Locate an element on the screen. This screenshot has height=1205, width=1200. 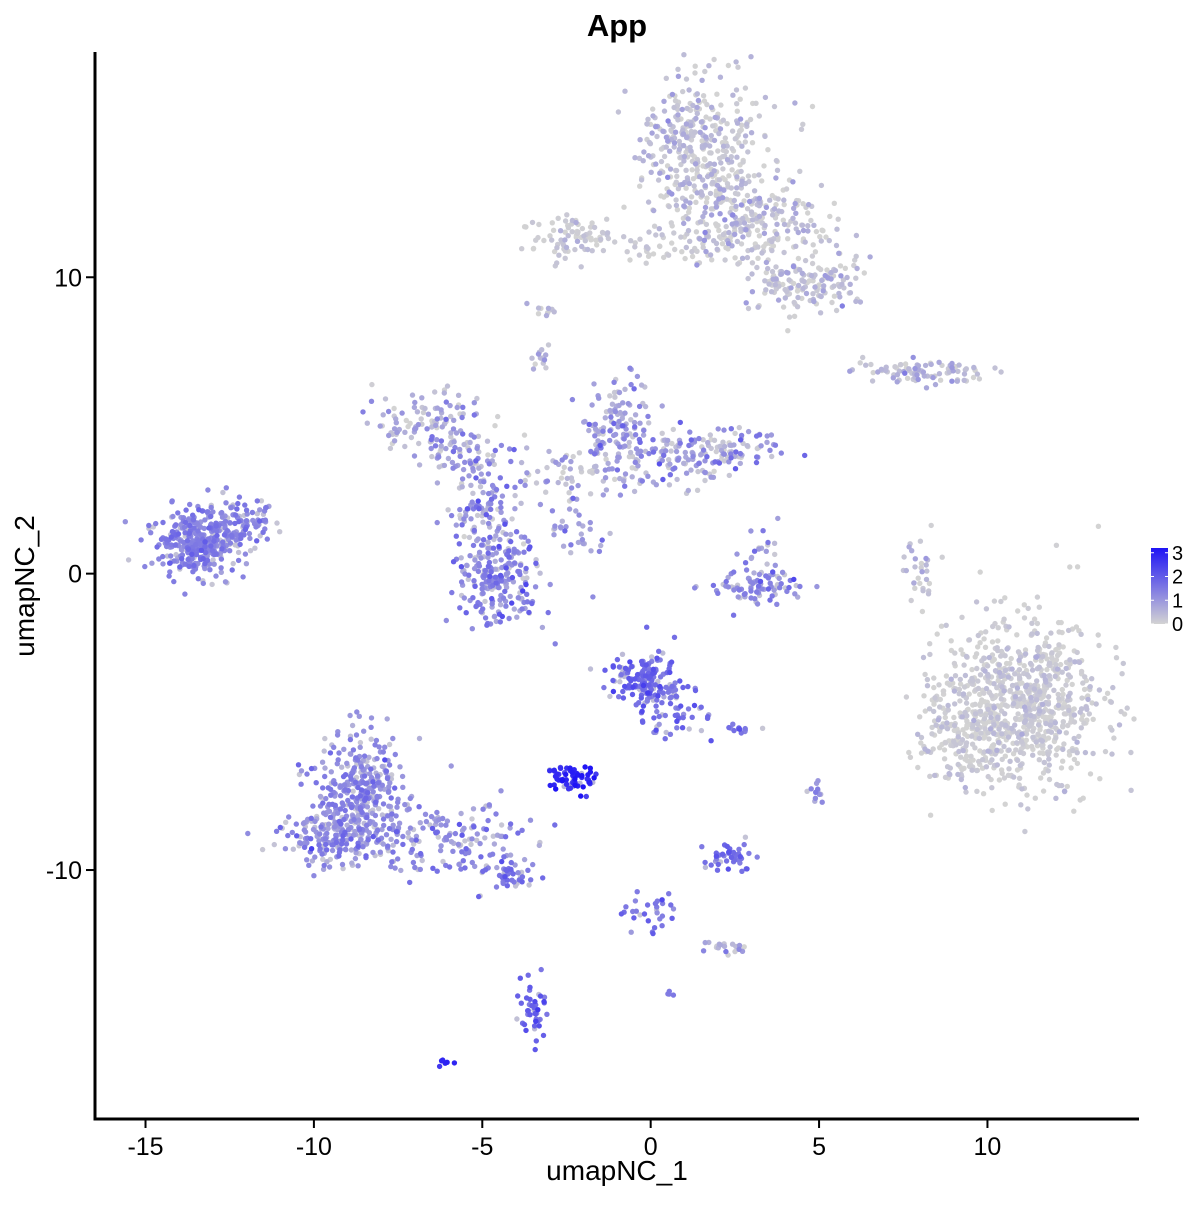
y-tick-label: 0 is located at coordinates (75, 575).